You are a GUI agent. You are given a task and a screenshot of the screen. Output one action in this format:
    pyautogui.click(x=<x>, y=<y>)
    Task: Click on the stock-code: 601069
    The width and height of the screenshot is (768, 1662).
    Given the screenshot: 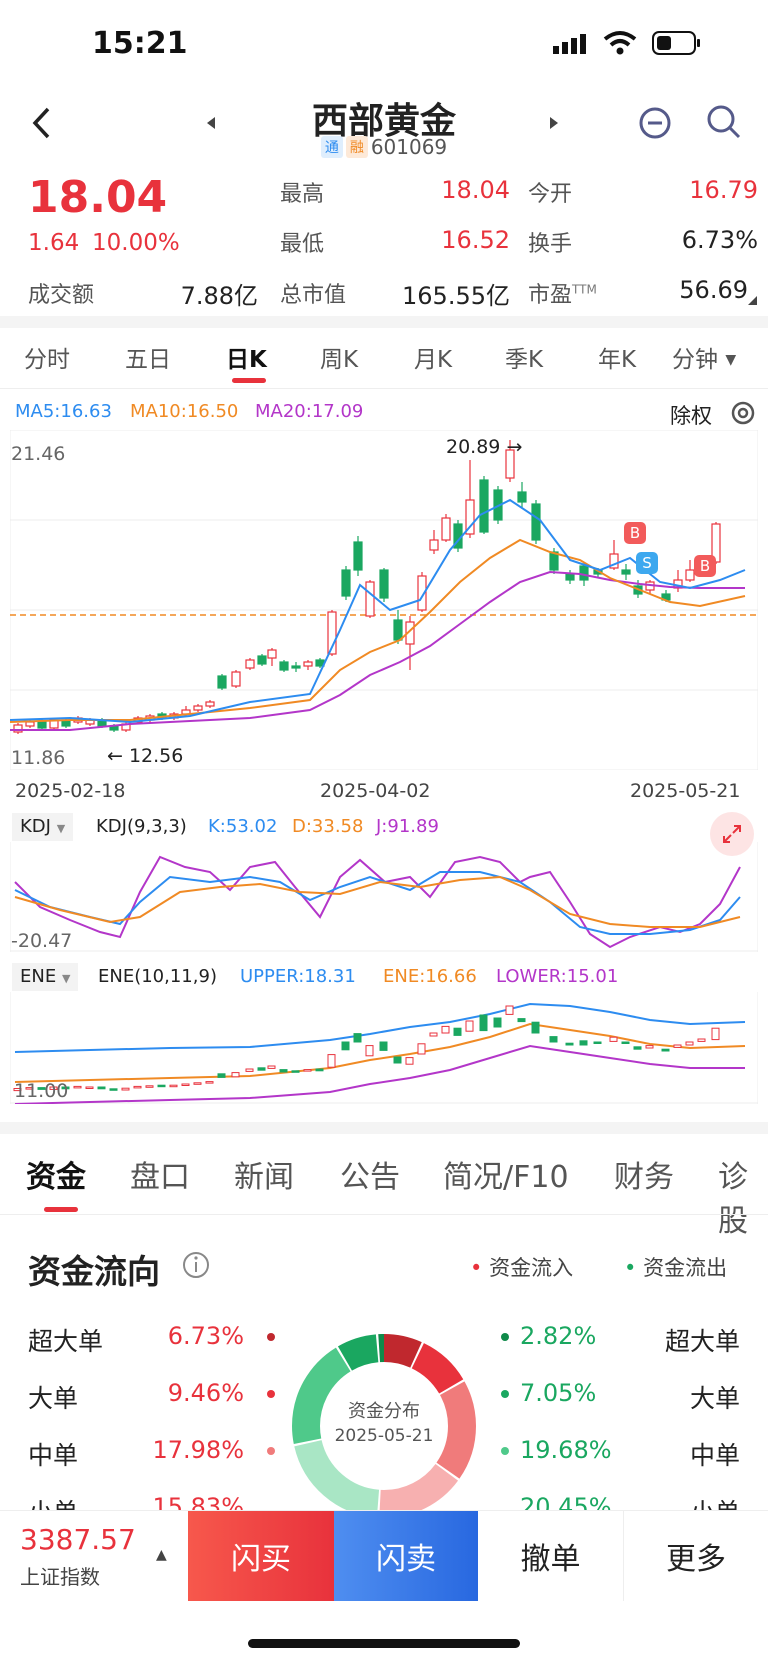 What is the action you would take?
    pyautogui.click(x=409, y=147)
    